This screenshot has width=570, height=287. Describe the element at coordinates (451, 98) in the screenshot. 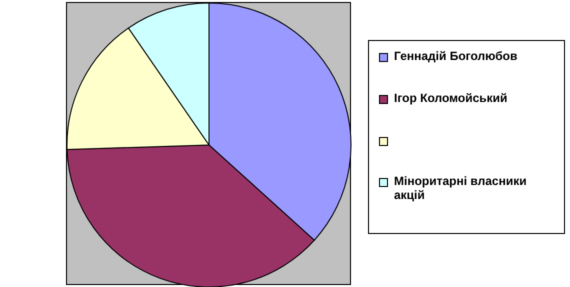

I see `legend-label: Ігор Коломойський` at that location.